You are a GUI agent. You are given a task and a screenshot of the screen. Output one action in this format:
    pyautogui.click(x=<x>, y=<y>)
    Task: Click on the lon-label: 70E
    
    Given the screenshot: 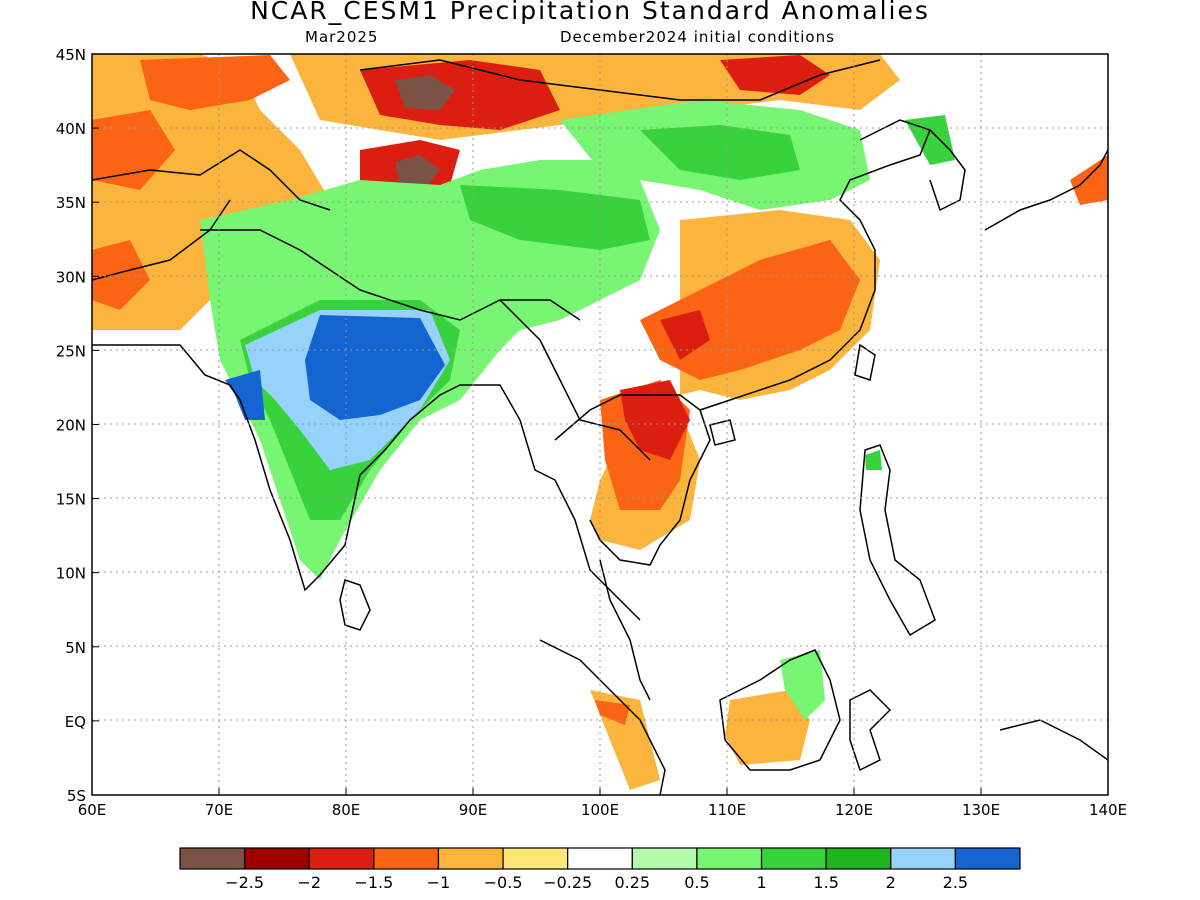 What is the action you would take?
    pyautogui.click(x=219, y=810)
    